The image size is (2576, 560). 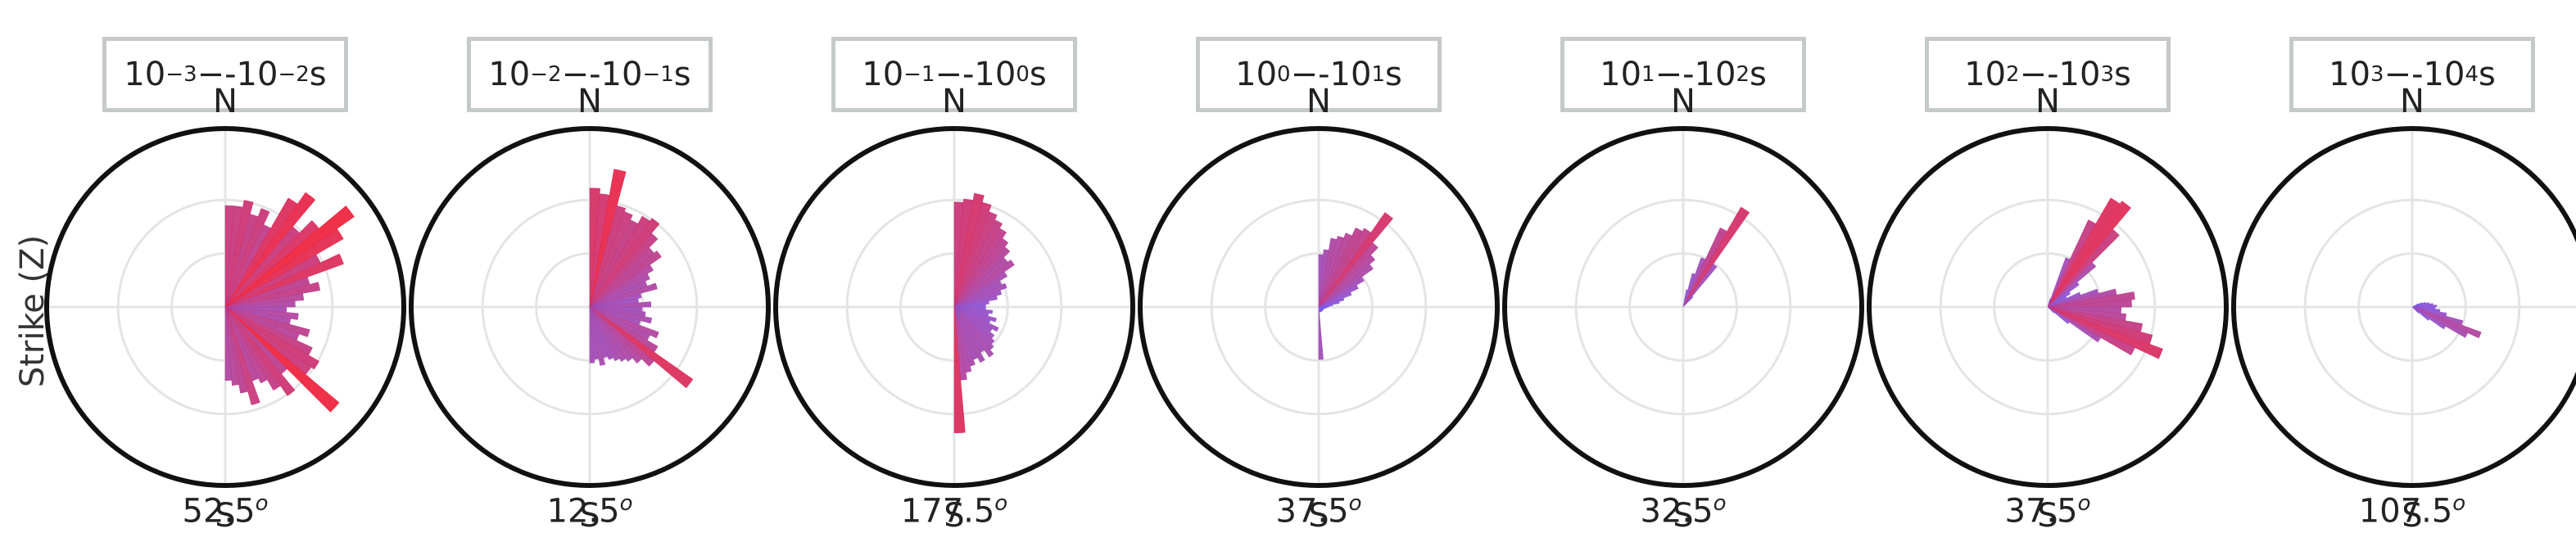 I want to click on panel-title: 10 0 −-10 1 s, so click(x=1319, y=74).